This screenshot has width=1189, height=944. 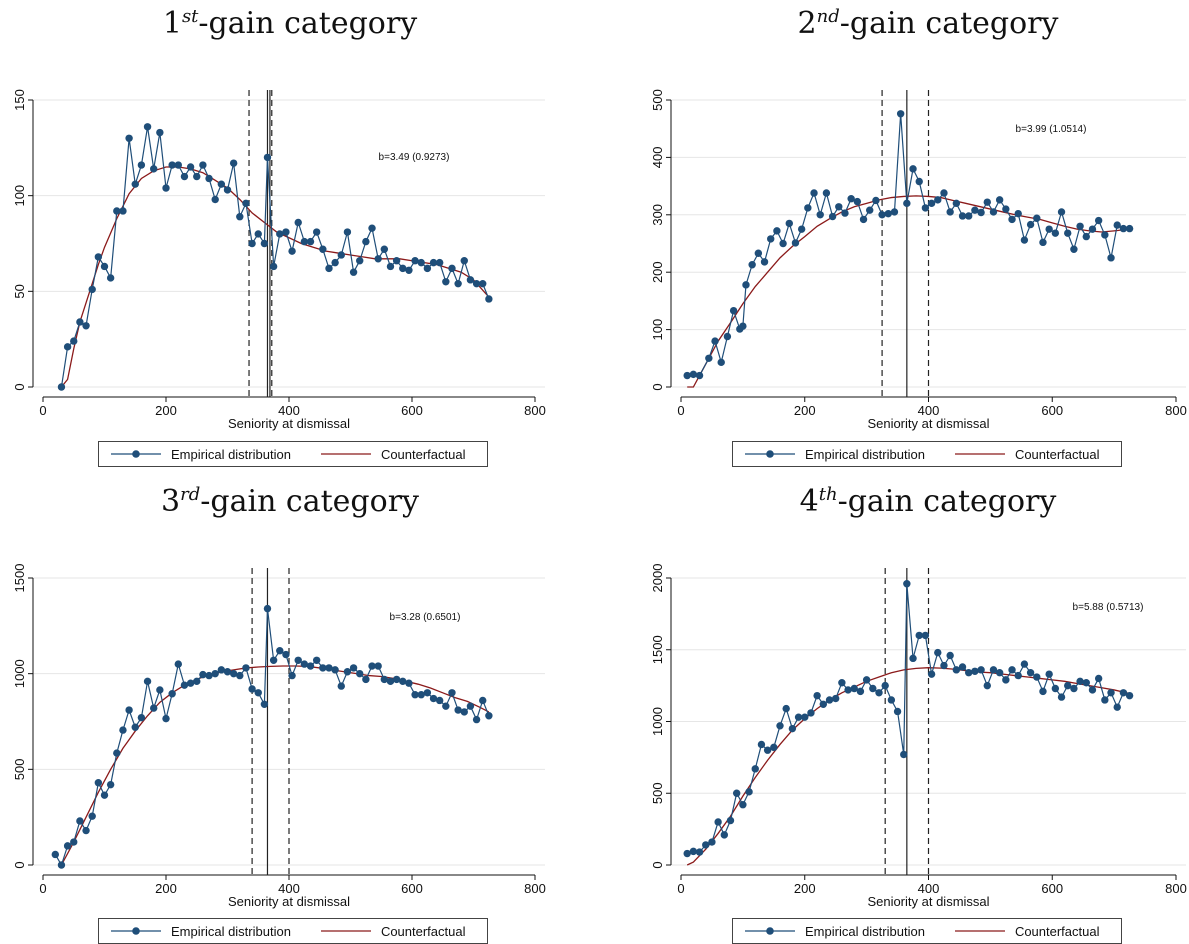 I want to click on title-ordinal: 4, so click(x=809, y=501).